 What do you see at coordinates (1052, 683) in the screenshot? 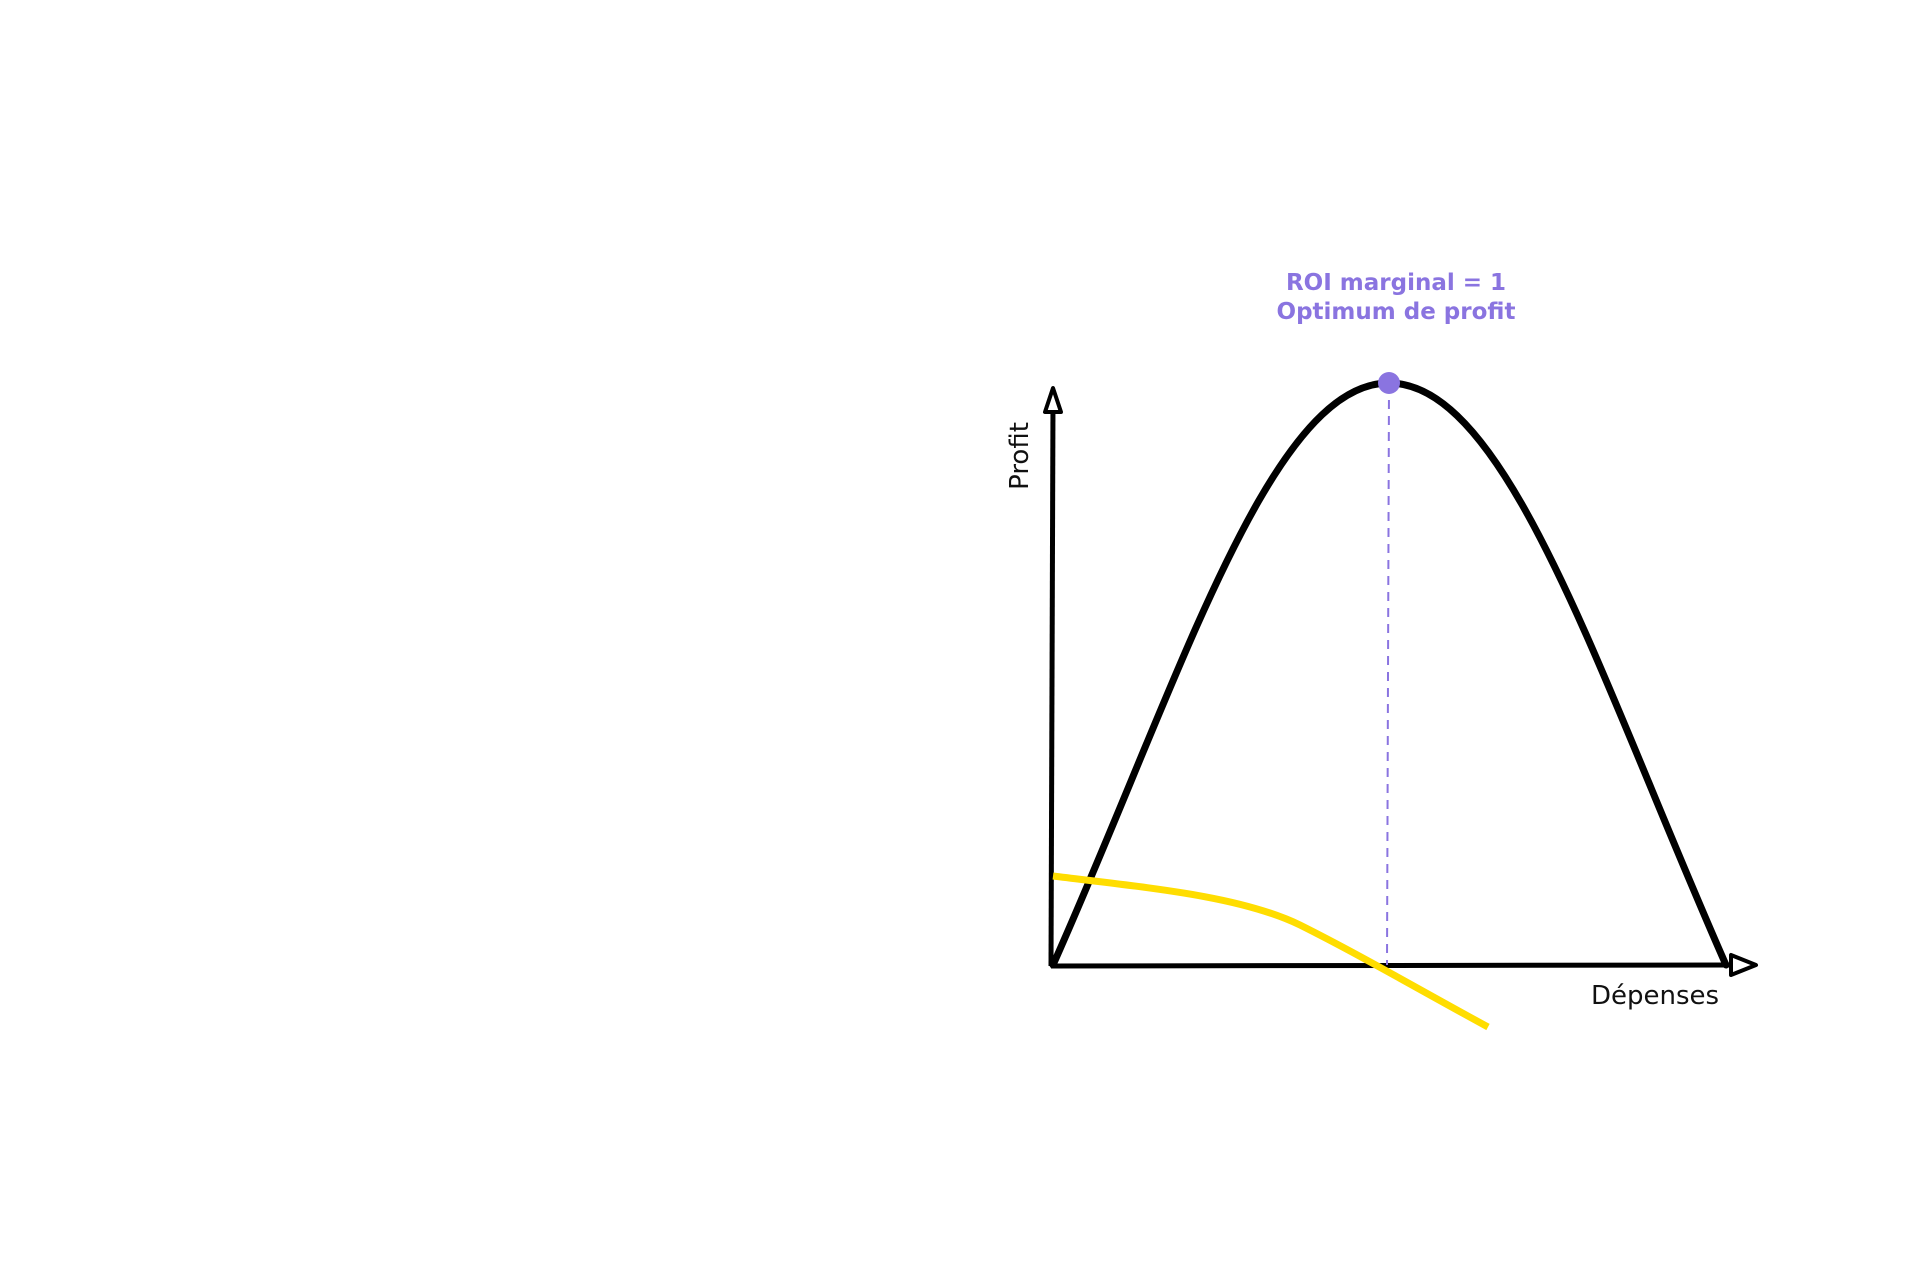
I see `y-axis` at bounding box center [1052, 683].